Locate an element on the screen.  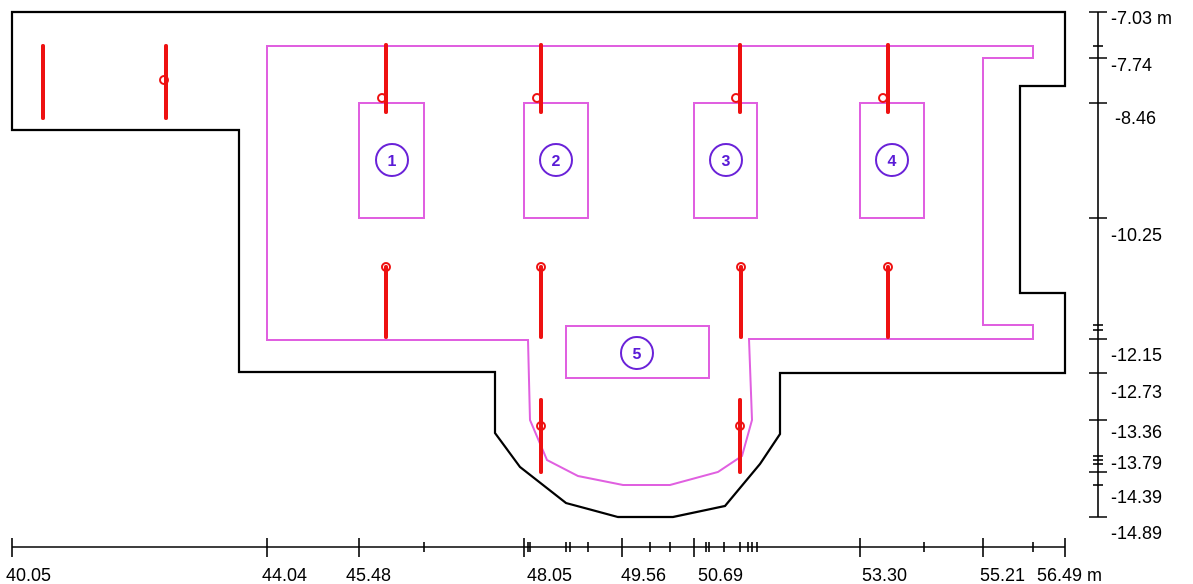
luminaire-4-label: 4 is located at coordinates (892, 161).